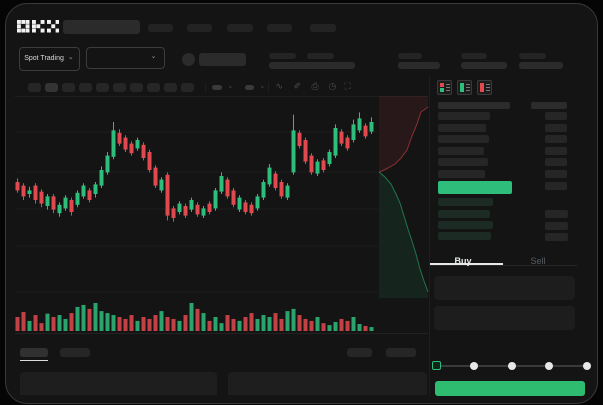 The image size is (603, 405). Describe the element at coordinates (347, 85) in the screenshot. I see `fullscreen-icon: ⛶` at that location.